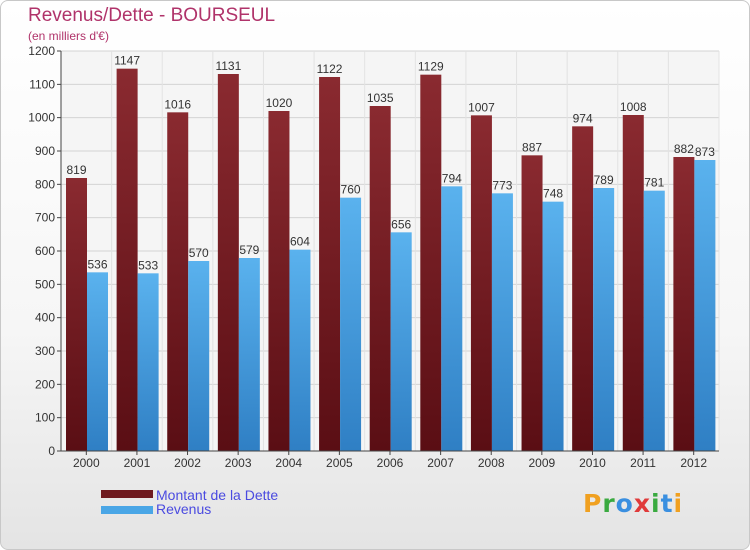 The image size is (750, 550). What do you see at coordinates (217, 495) in the screenshot?
I see `legend-label-dette: Montant de la Dette` at bounding box center [217, 495].